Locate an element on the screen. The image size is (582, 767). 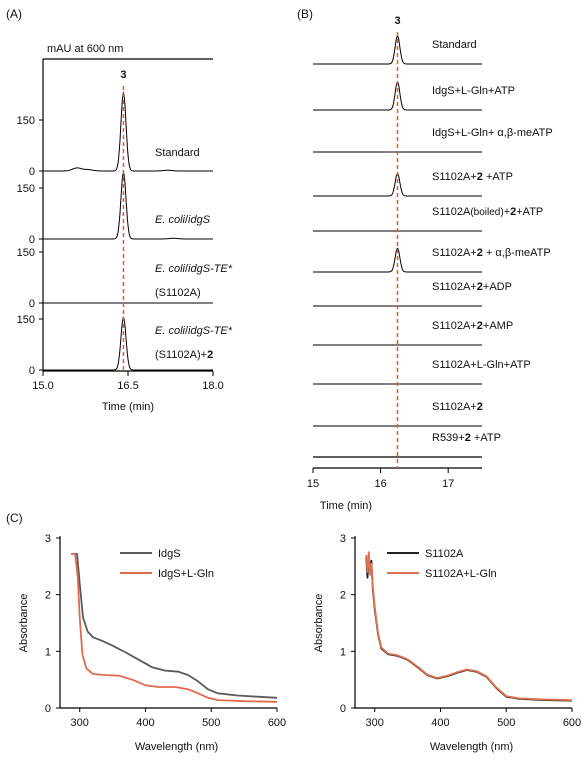
series-name-b-part: +ADP is located at coordinates (497, 287).